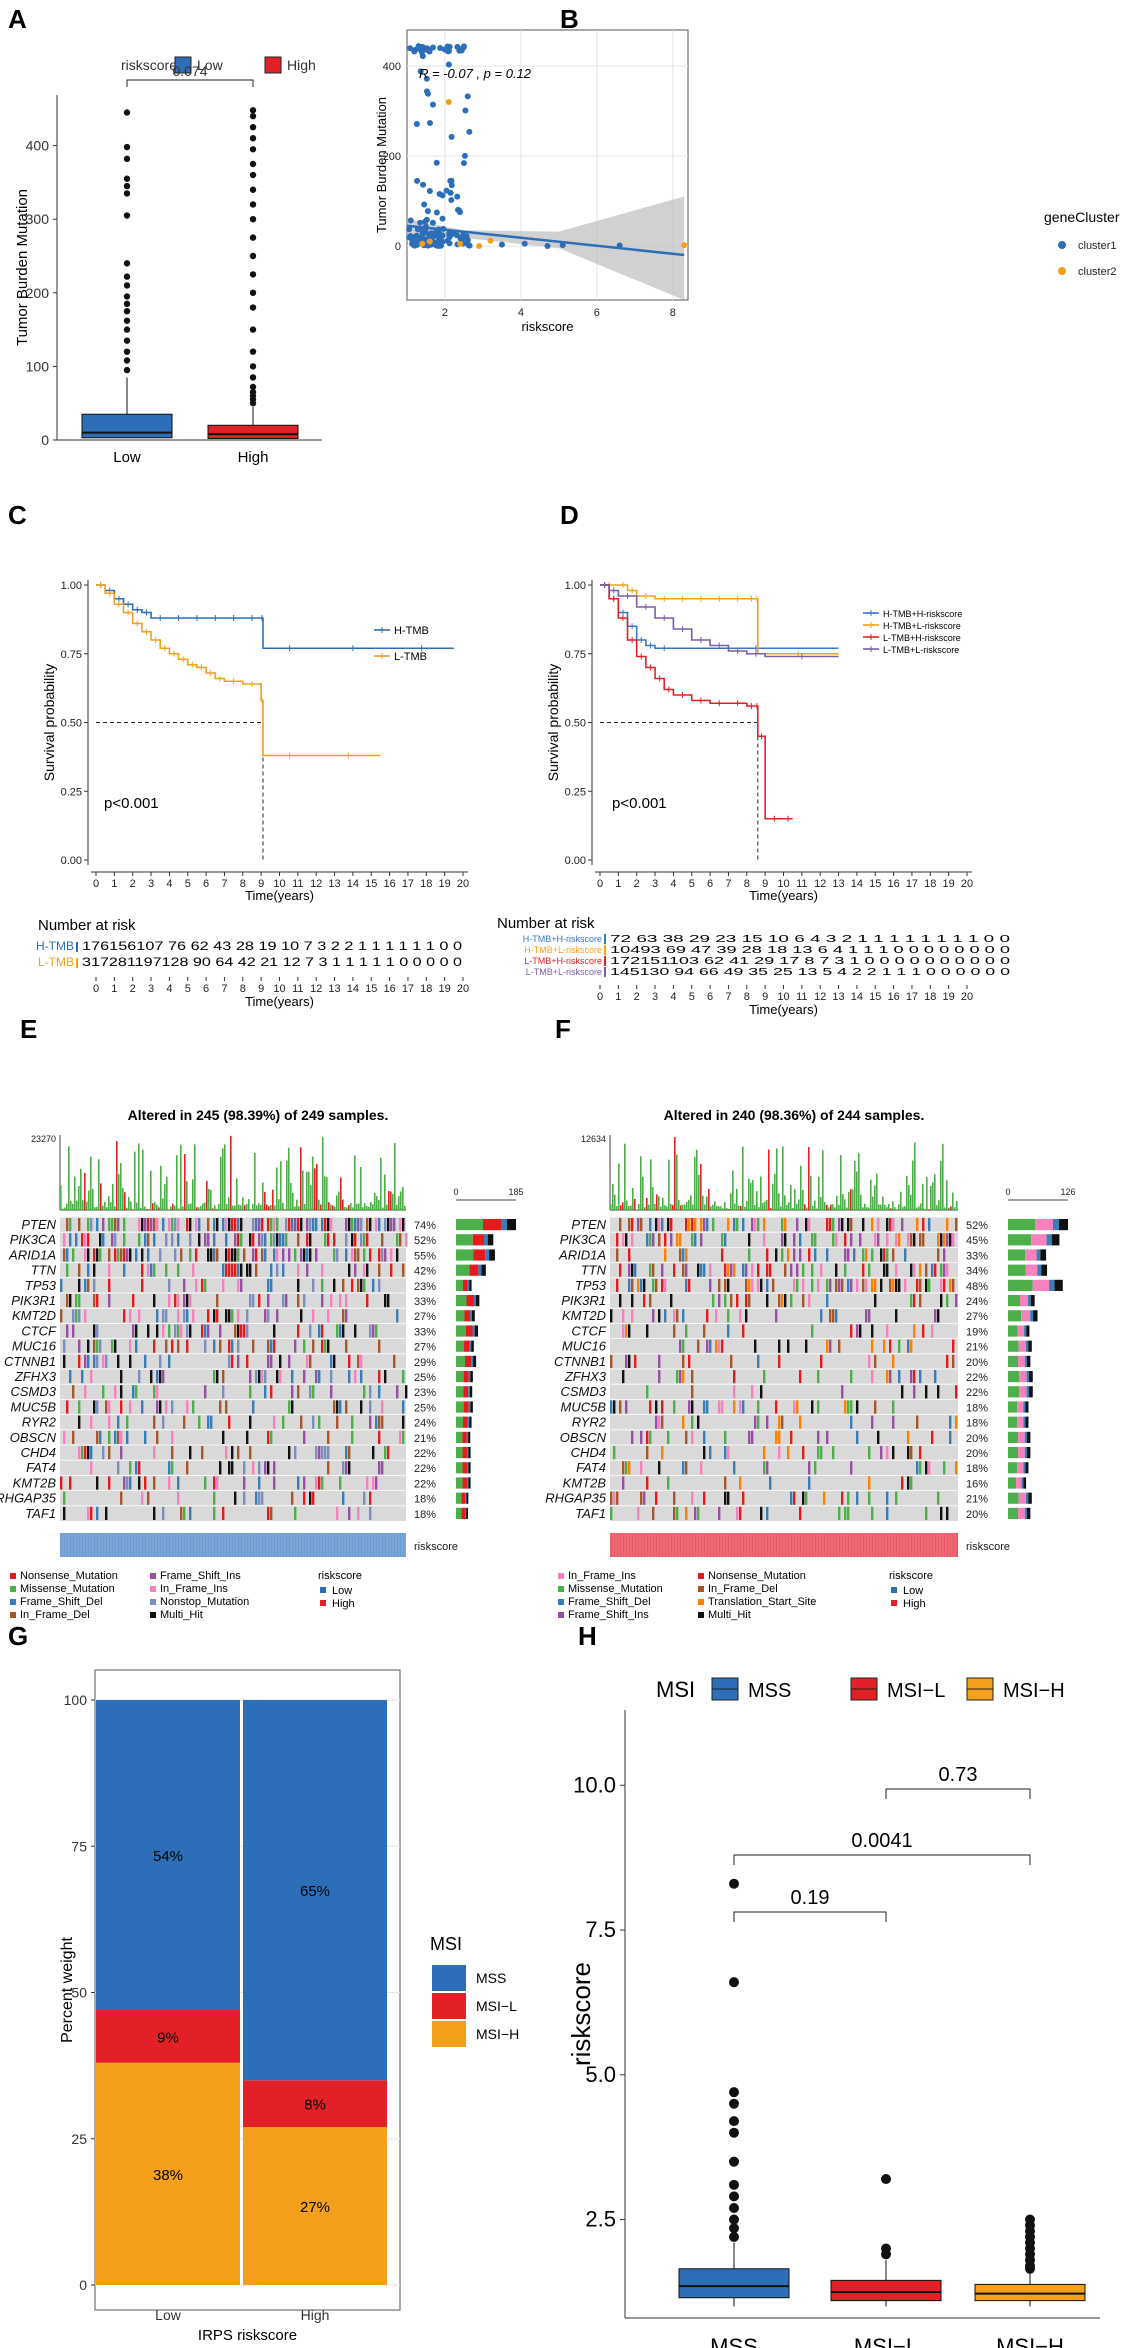 This screenshot has height=2348, width=1131. I want to click on risk-legend-swatch, so click(894, 1590).